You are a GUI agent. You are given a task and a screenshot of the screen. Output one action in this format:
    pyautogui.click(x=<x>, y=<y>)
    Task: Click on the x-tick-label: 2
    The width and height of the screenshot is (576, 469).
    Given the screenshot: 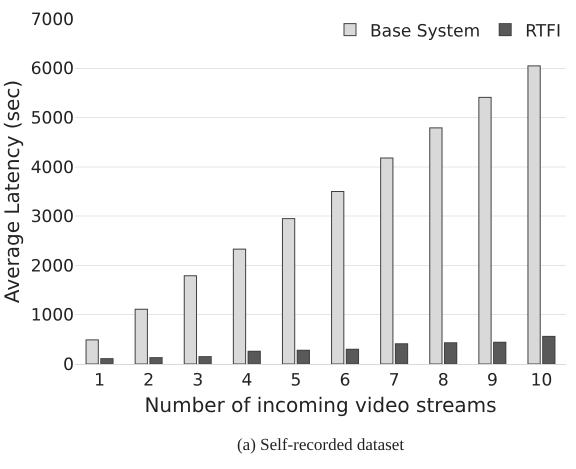 What is the action you would take?
    pyautogui.click(x=148, y=380)
    